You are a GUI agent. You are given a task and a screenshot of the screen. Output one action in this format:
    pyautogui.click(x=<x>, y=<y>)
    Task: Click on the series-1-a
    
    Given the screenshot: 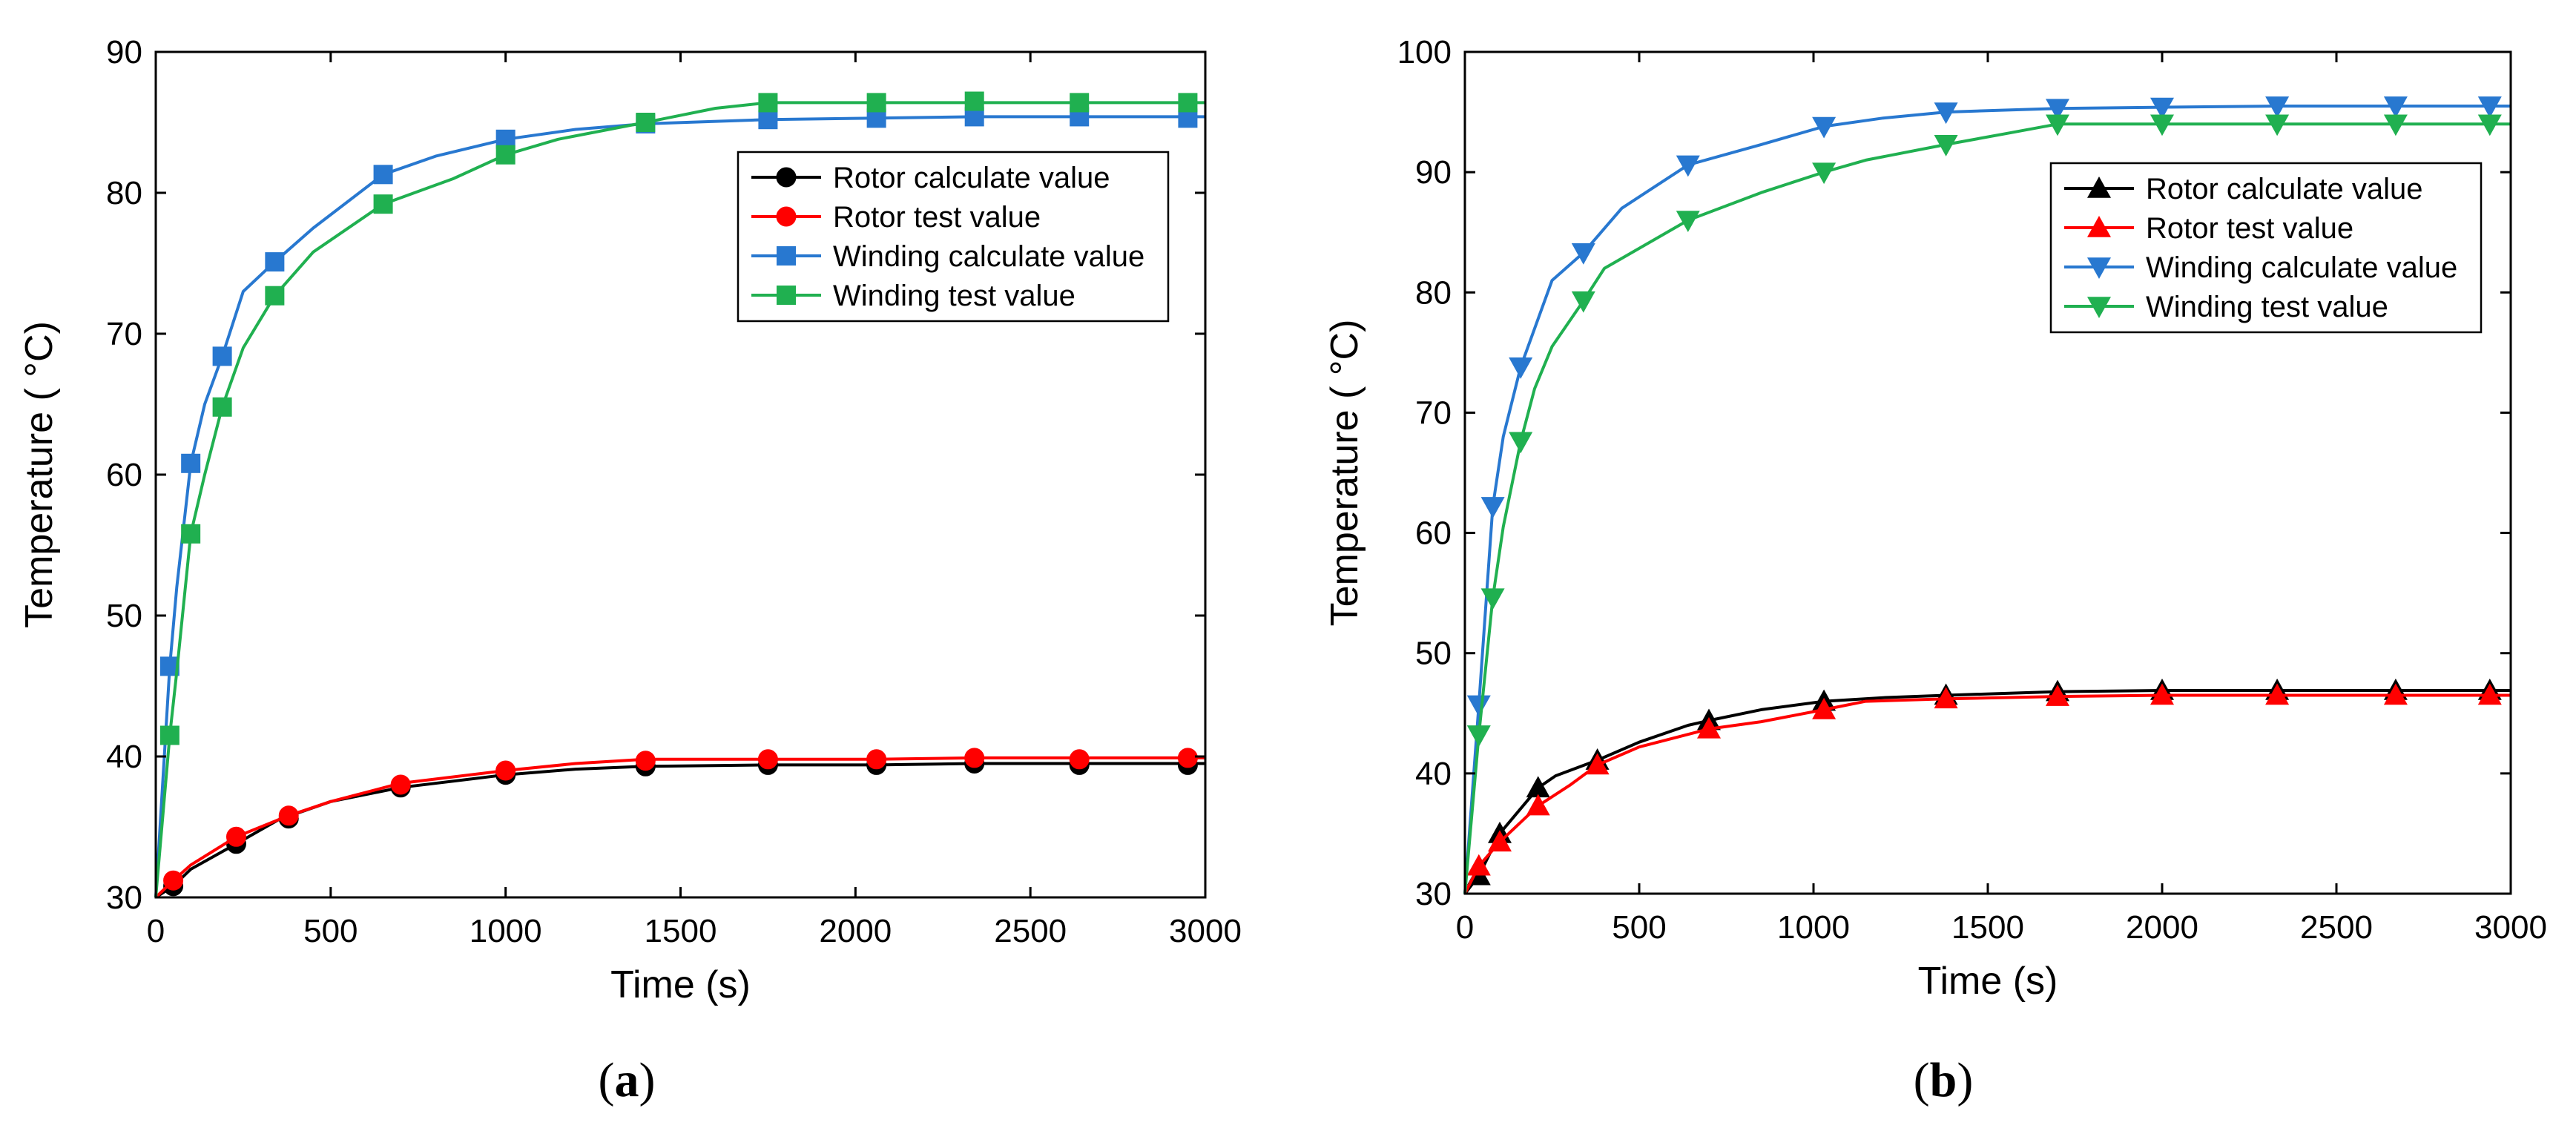 What is the action you would take?
    pyautogui.click(x=680, y=823)
    